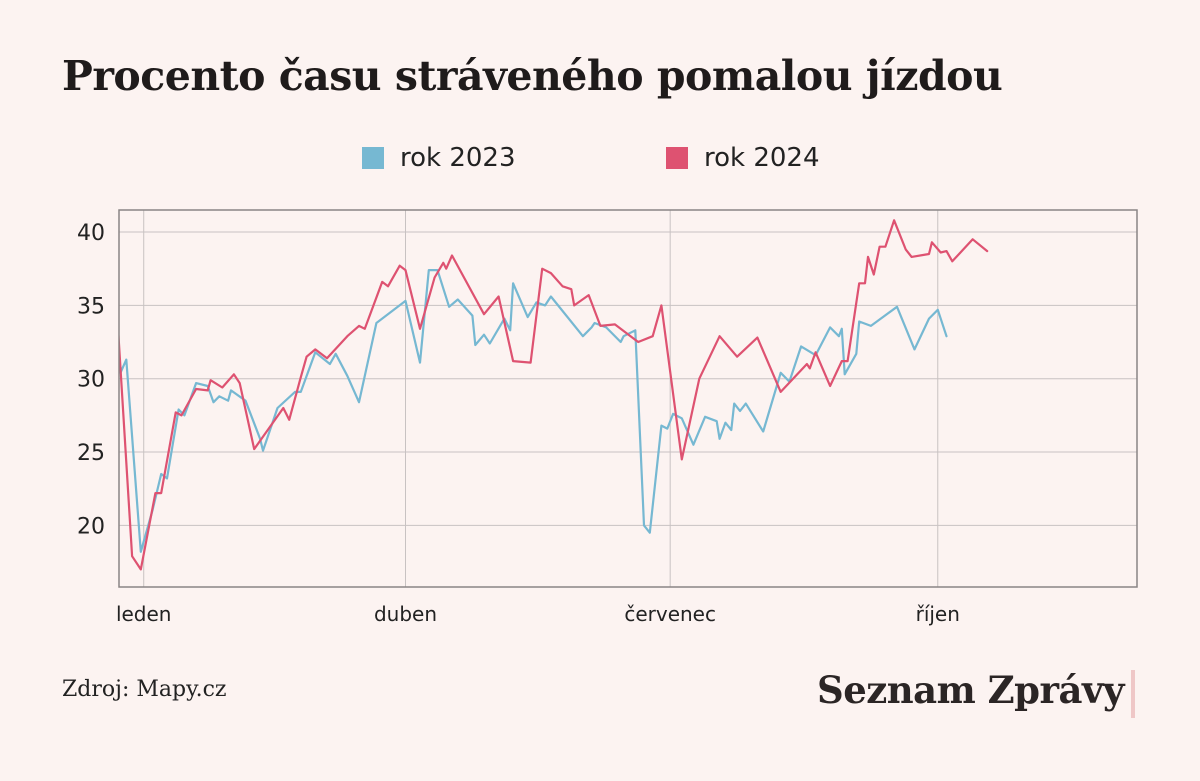  Describe the element at coordinates (677, 158) in the screenshot. I see `legend-swatch-2024` at that location.